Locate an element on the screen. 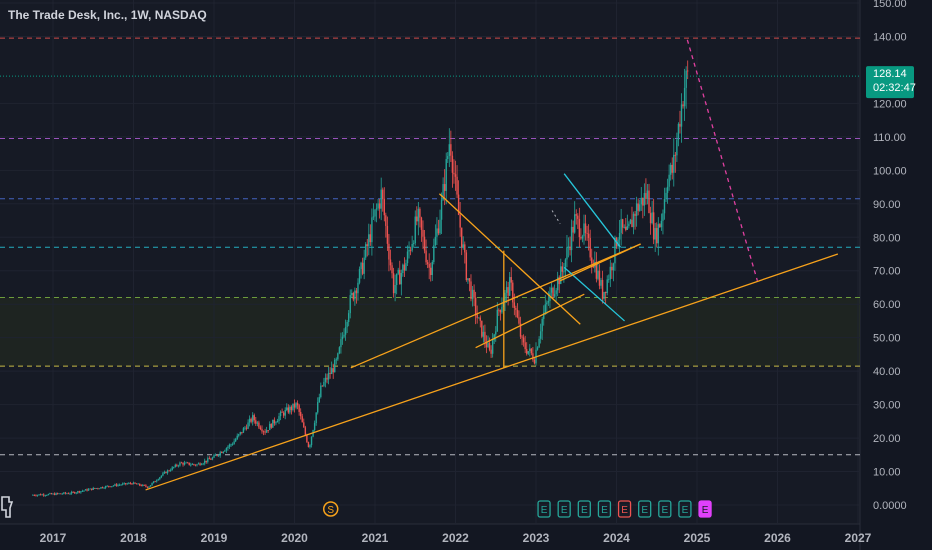  projection-line is located at coordinates (722, 160).